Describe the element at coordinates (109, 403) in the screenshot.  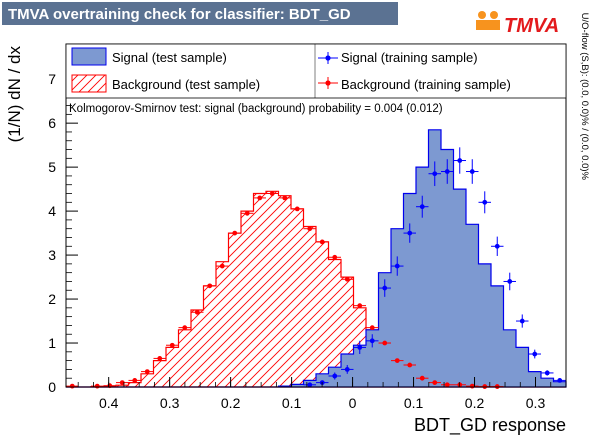
I see `x-tick-label: 0.4` at that location.